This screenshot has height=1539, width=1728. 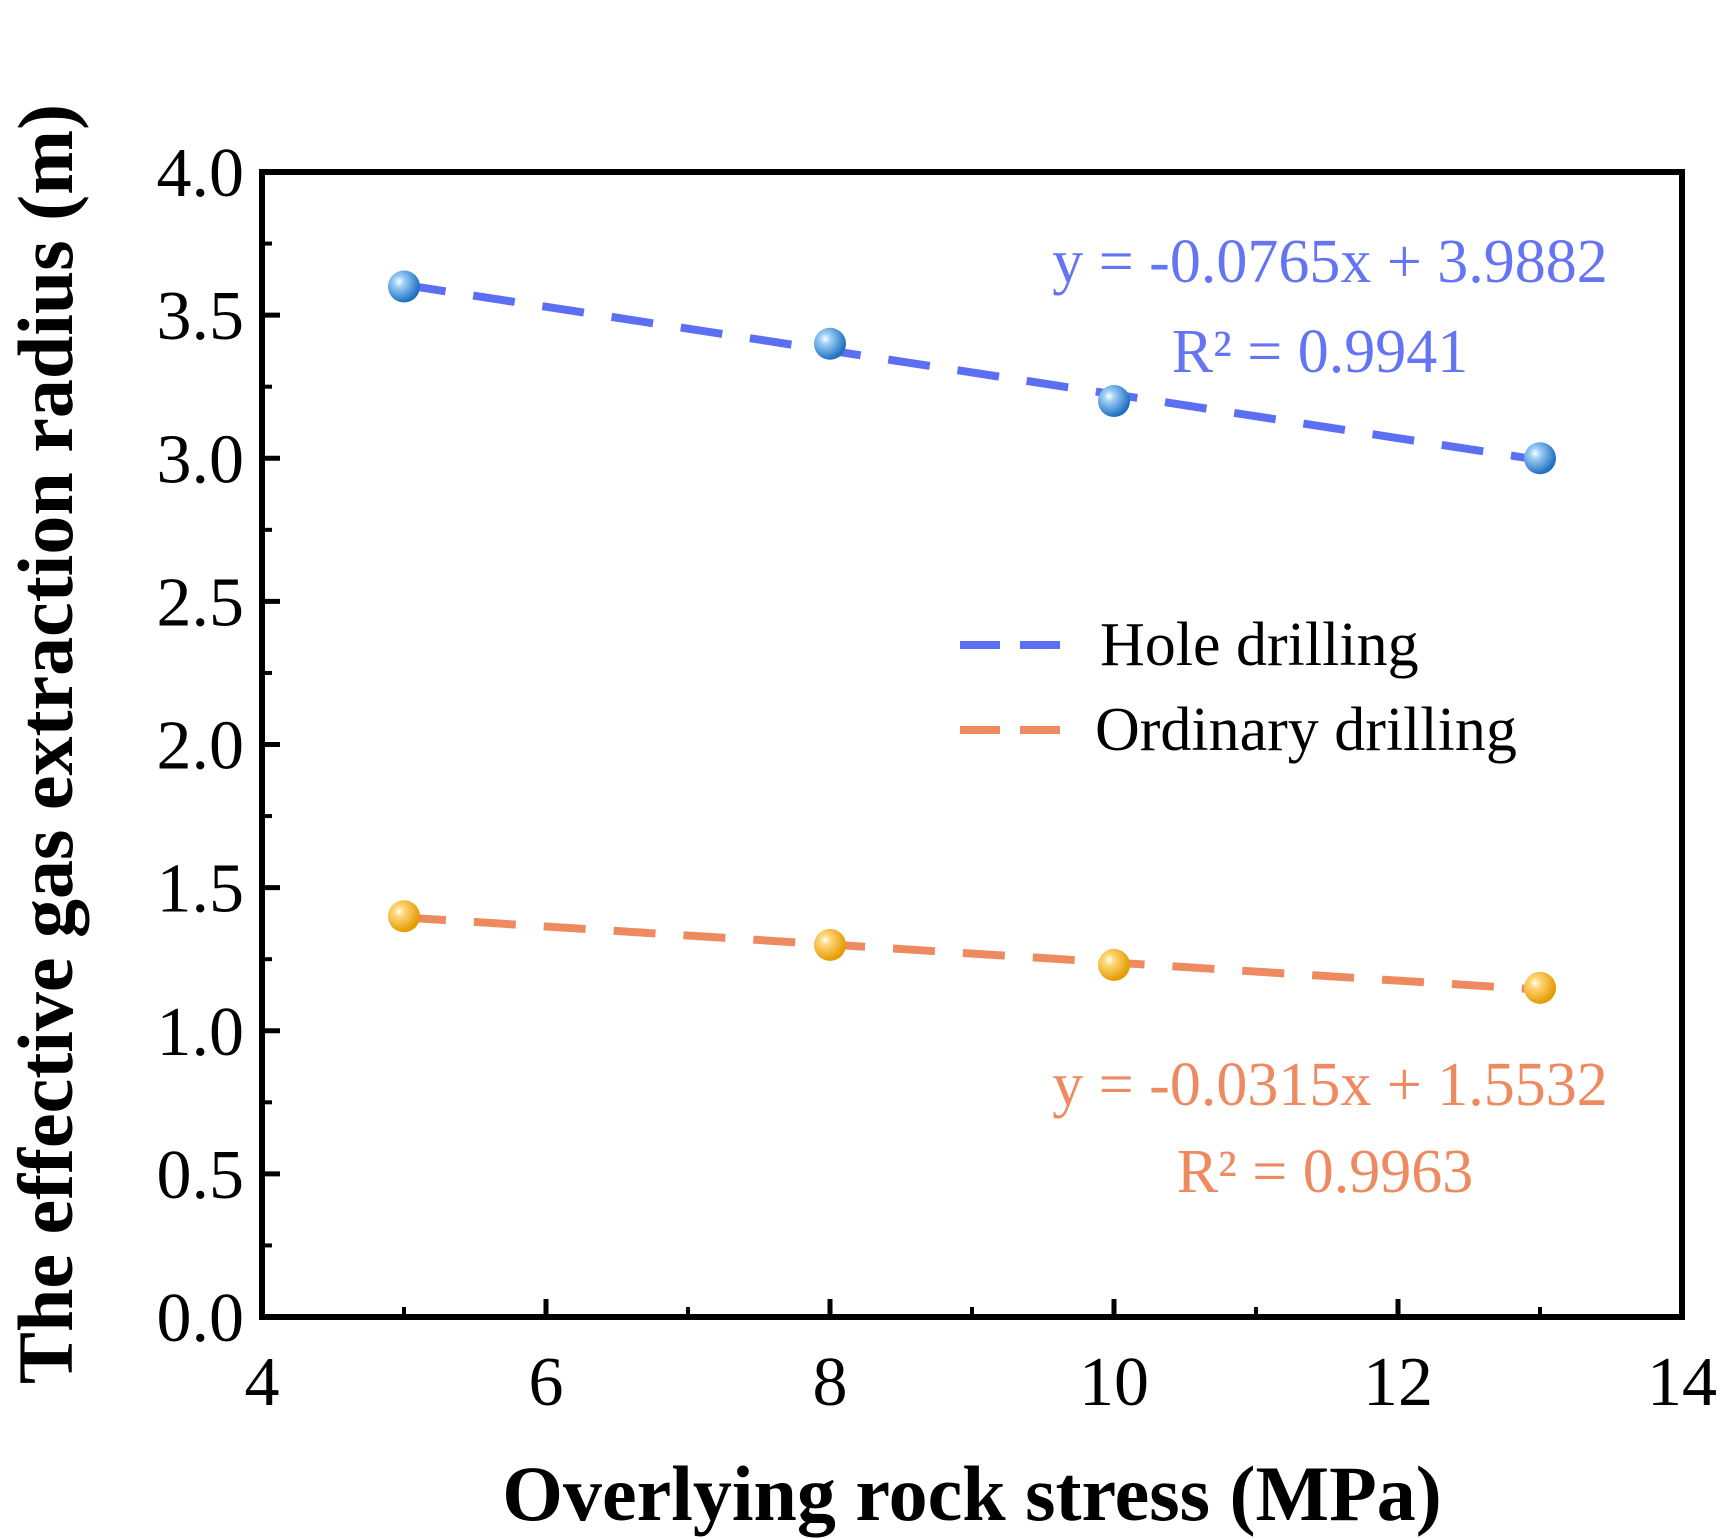 I want to click on x-tick-label: 8, so click(x=830, y=1382).